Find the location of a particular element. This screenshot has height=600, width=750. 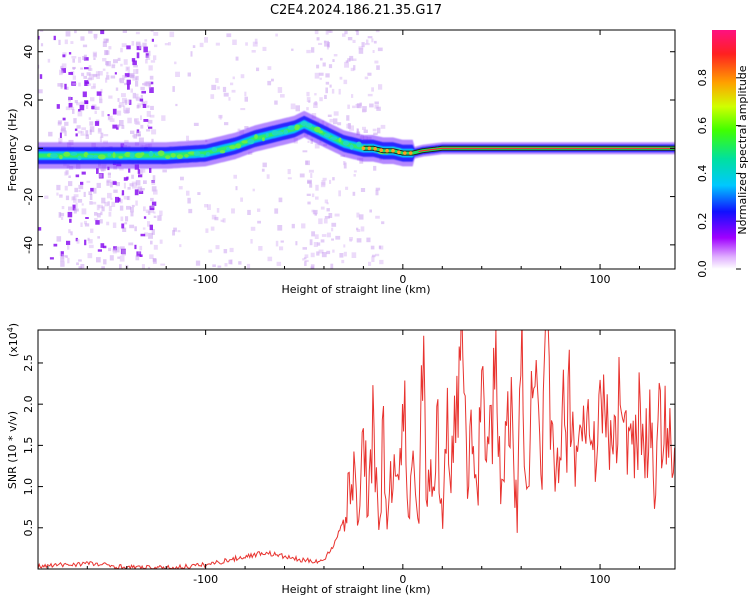

y-tick-label: 0.5 is located at coordinates (28, 528).